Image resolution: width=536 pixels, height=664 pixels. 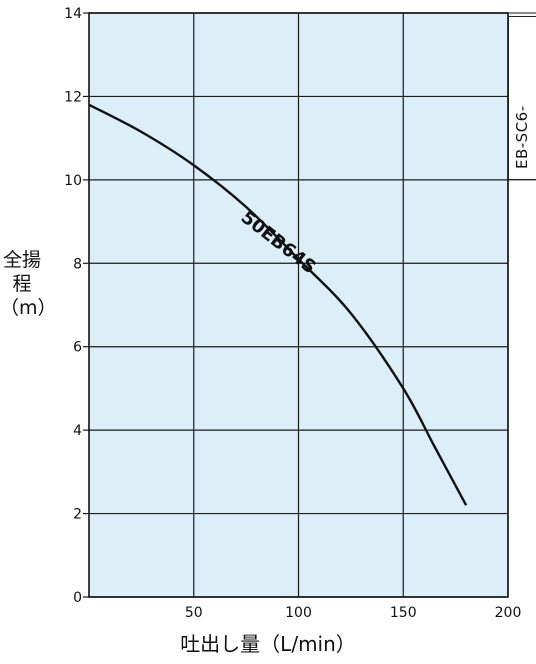 I want to click on y-tick-label: 4, so click(x=77, y=431).